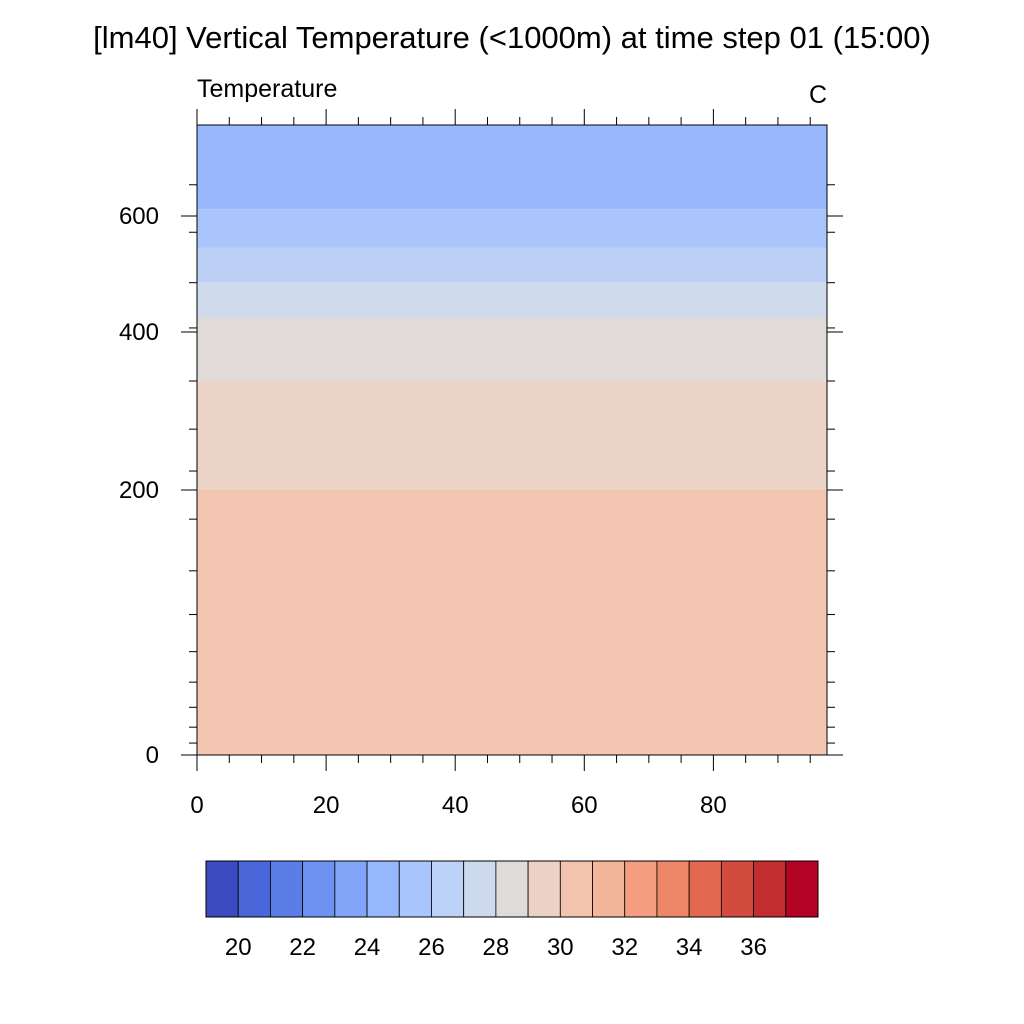 The height and width of the screenshot is (1024, 1024). What do you see at coordinates (455, 805) in the screenshot?
I see `x-tick-label: 40` at bounding box center [455, 805].